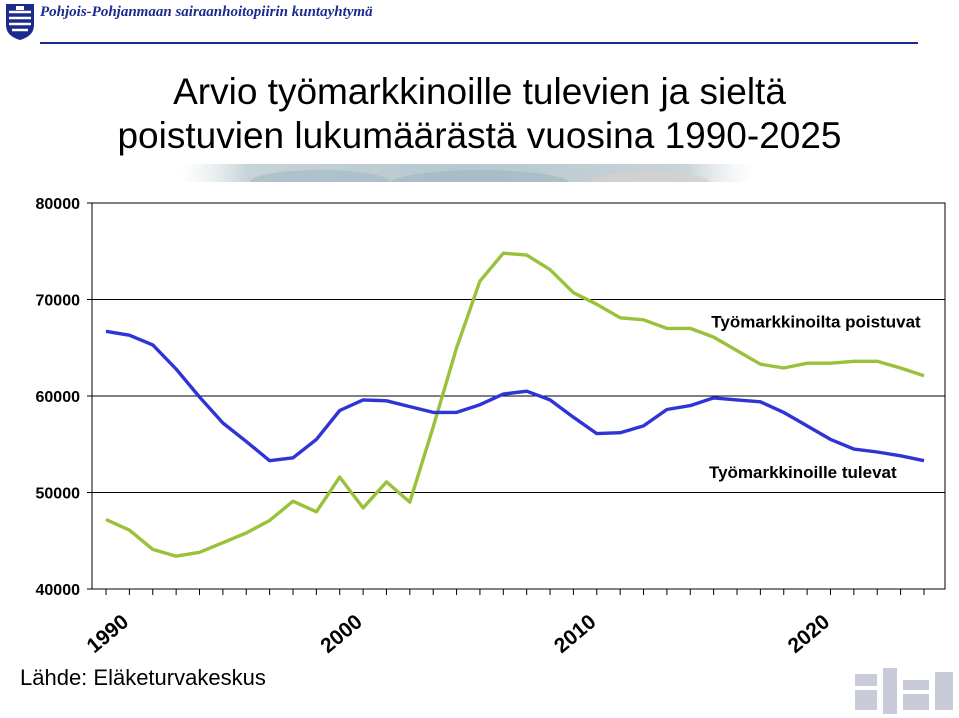 This screenshot has height=718, width=959. I want to click on series-label: Työmarkkinoilta poistuvat, so click(816, 321).